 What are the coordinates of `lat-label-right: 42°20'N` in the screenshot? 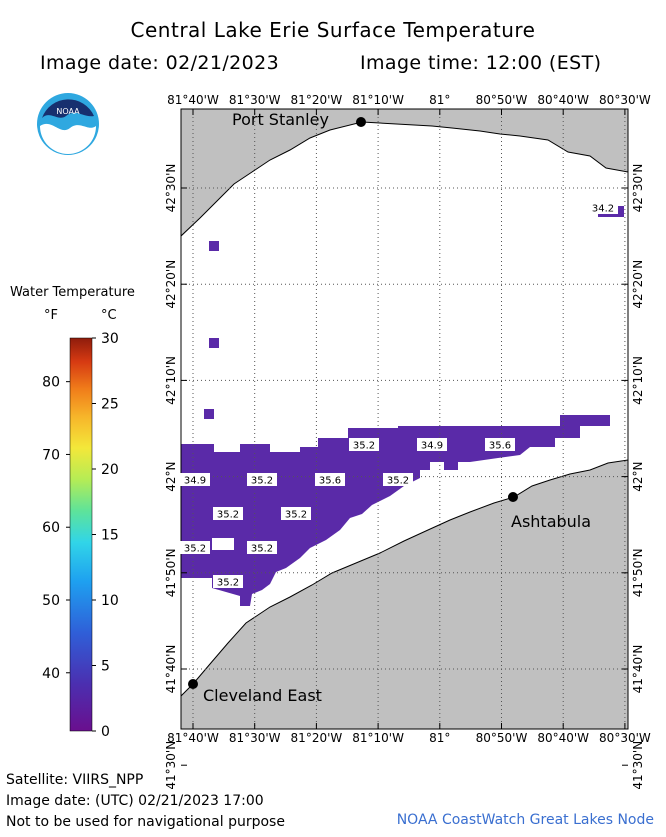 It's located at (638, 284).